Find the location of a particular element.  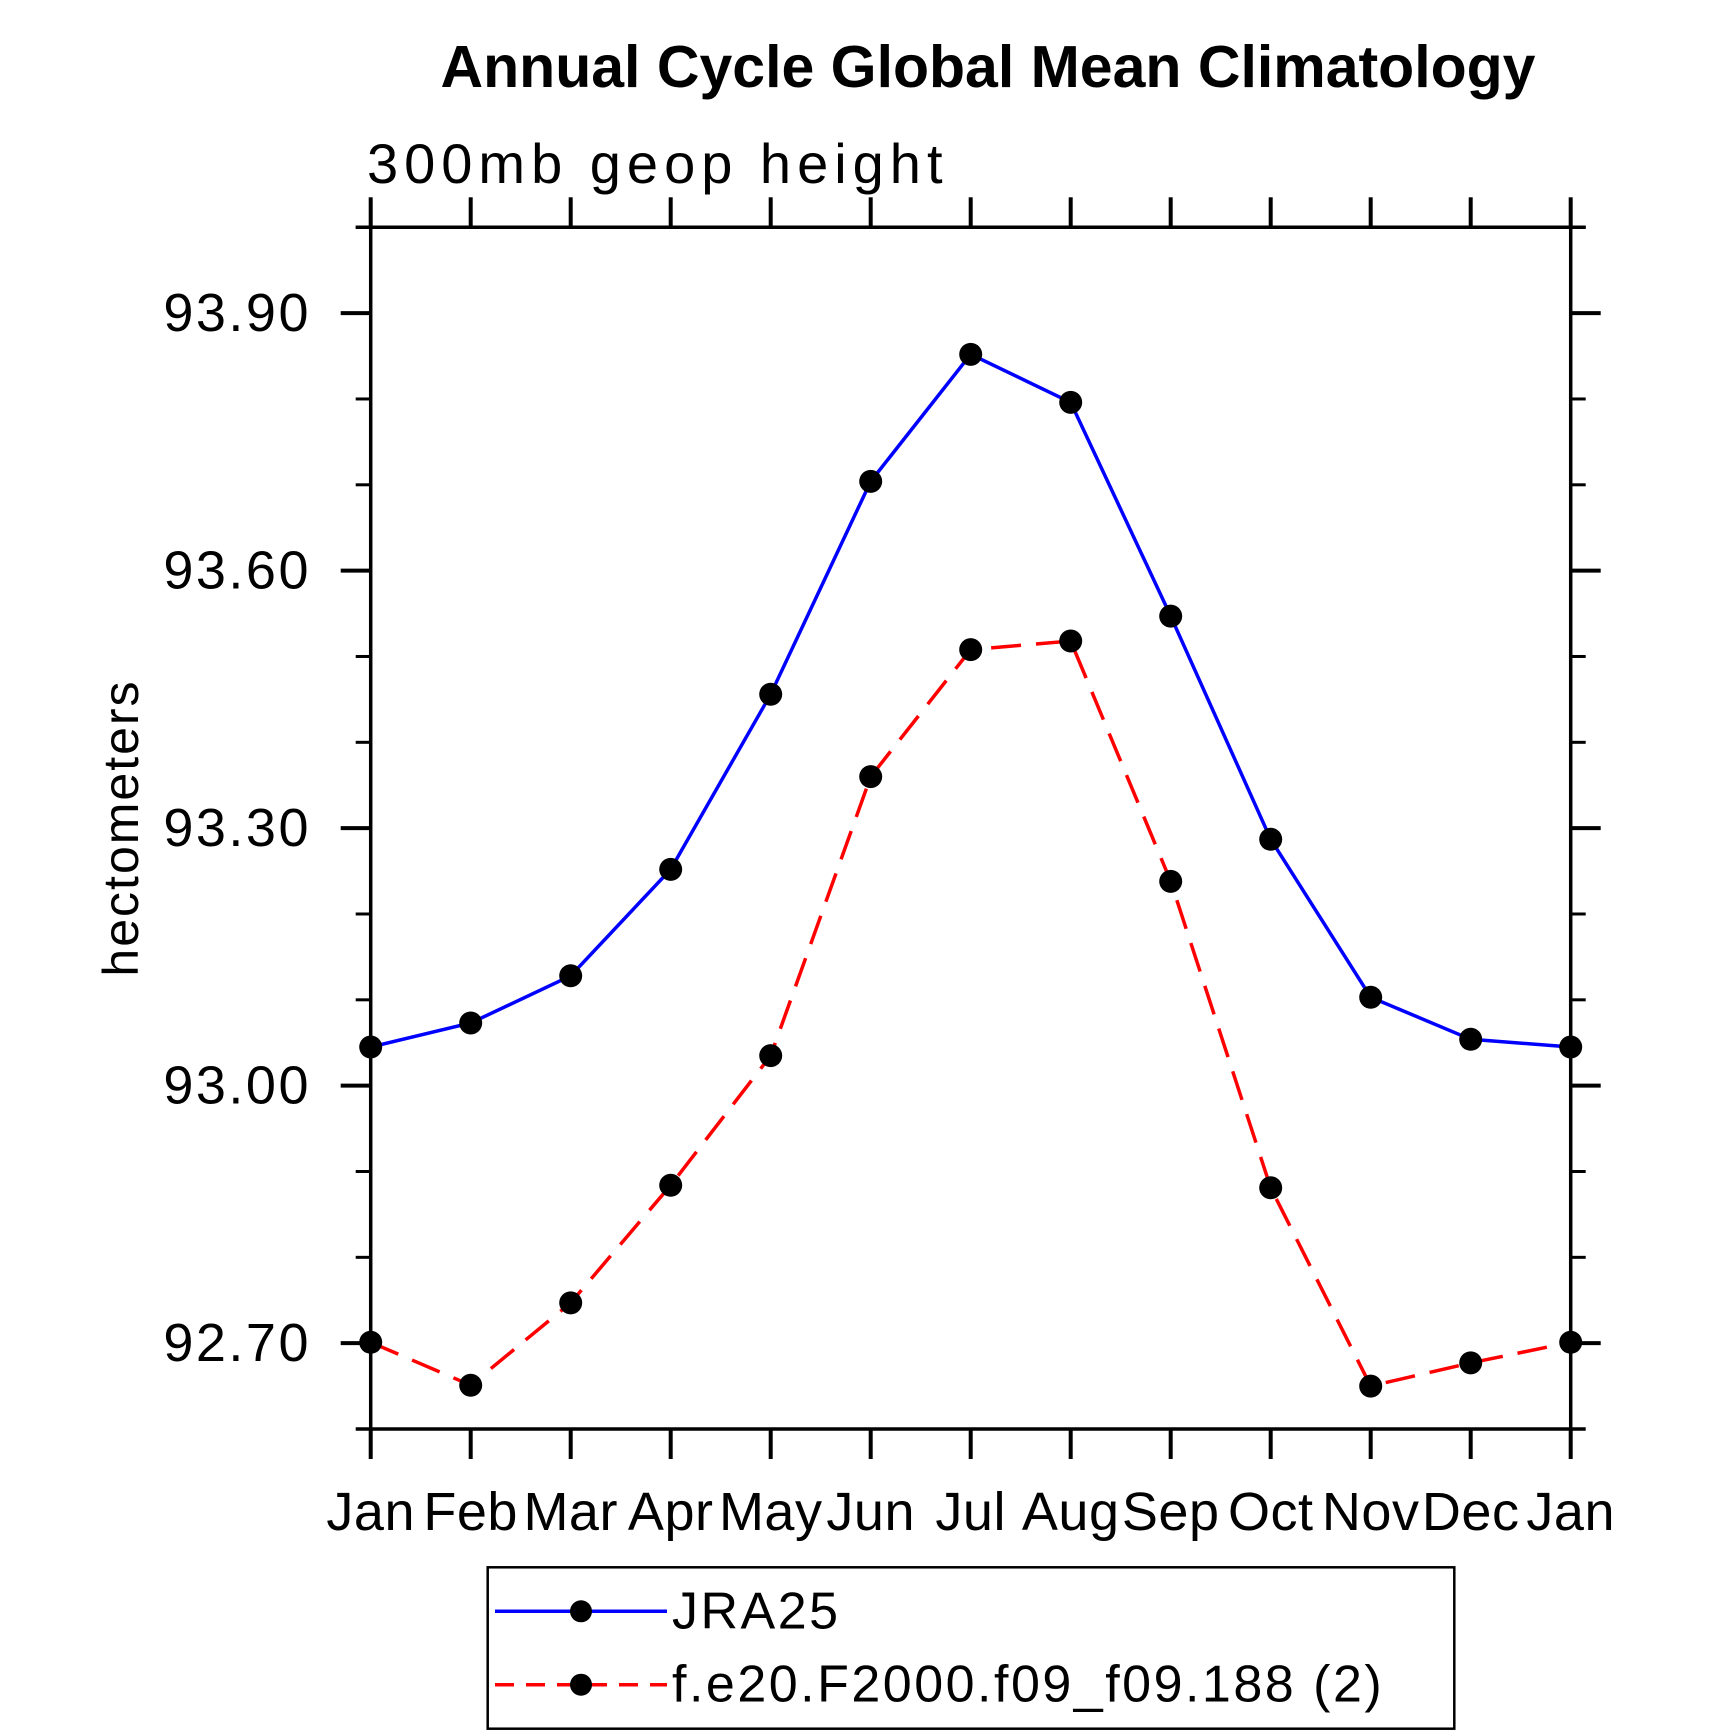

legend-box is located at coordinates (971, 1648).